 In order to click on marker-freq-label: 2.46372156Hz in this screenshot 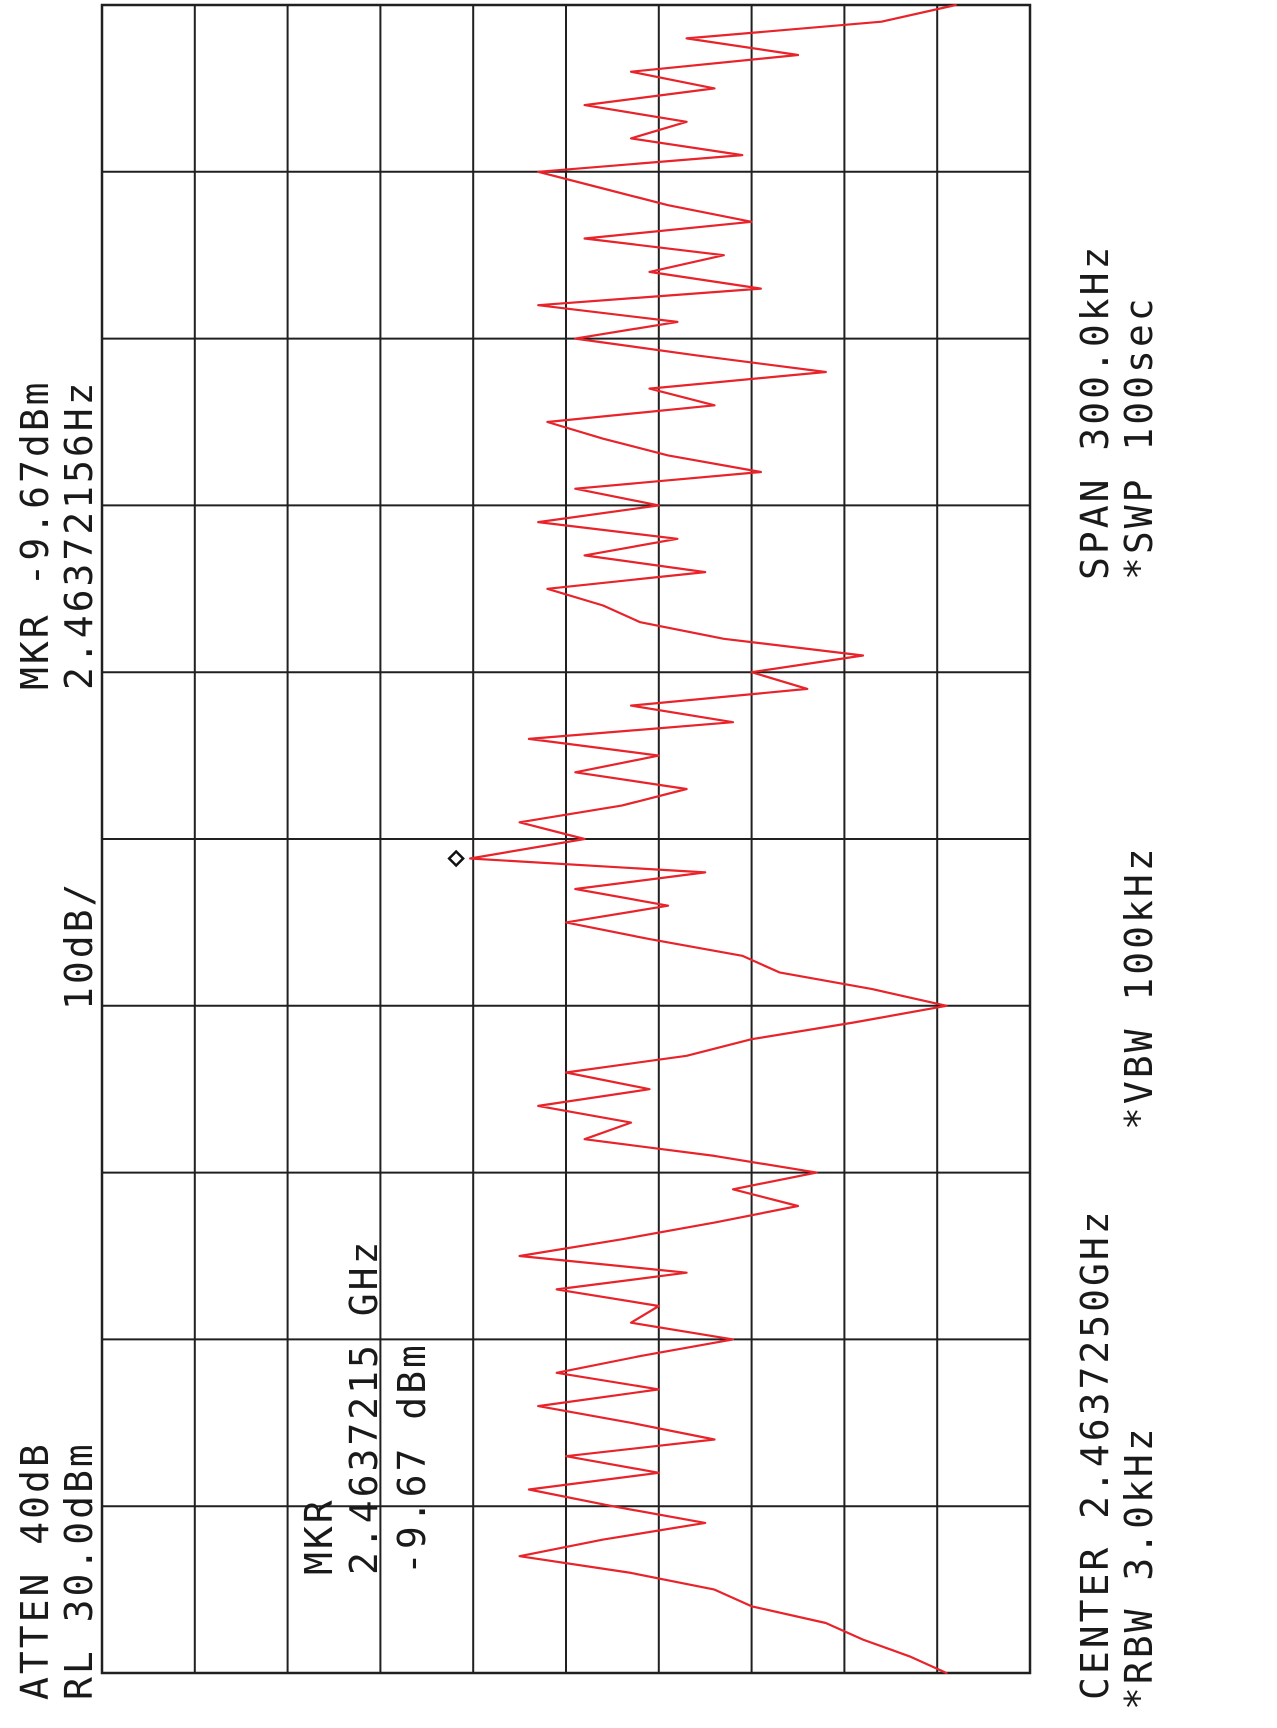, I will do `click(79, 534)`.